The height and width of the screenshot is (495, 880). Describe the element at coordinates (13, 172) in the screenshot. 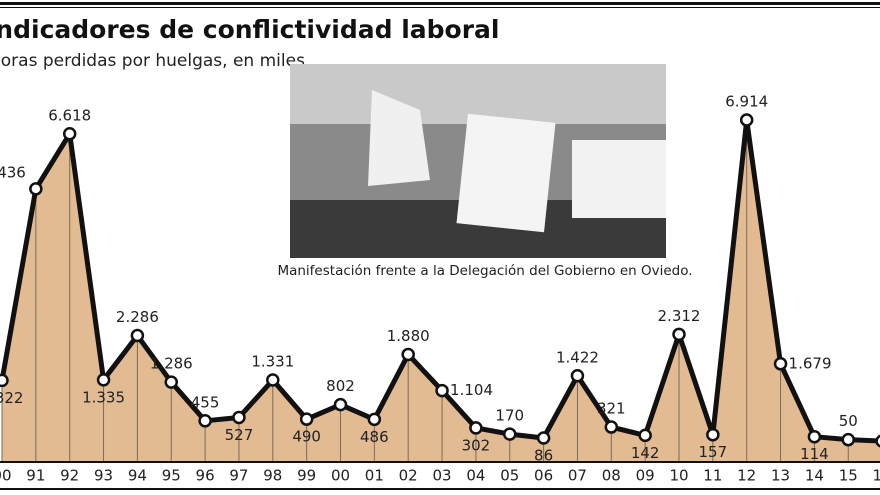

I see `value-label: 5.436` at that location.